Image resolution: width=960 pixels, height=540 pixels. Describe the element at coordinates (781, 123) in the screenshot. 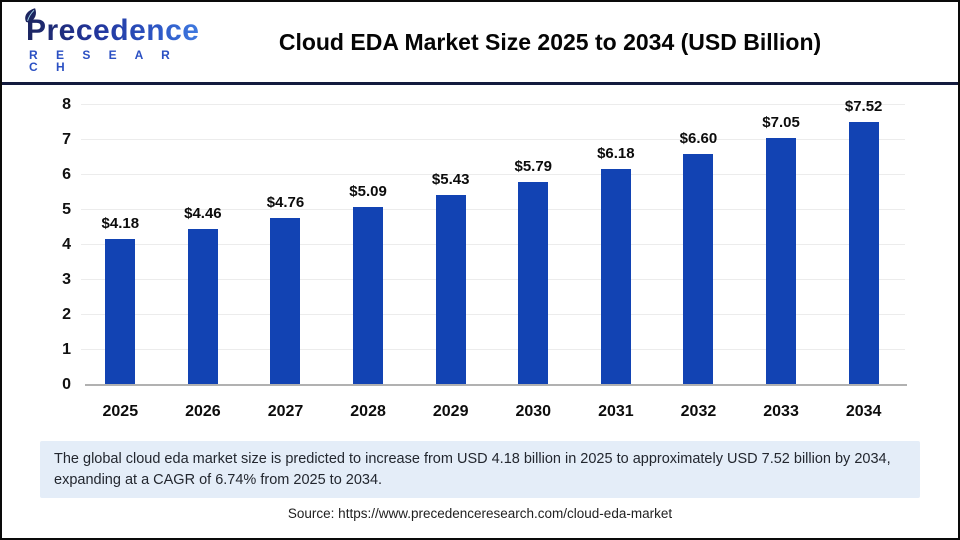

I see `bar-value-label: $7.05` at that location.